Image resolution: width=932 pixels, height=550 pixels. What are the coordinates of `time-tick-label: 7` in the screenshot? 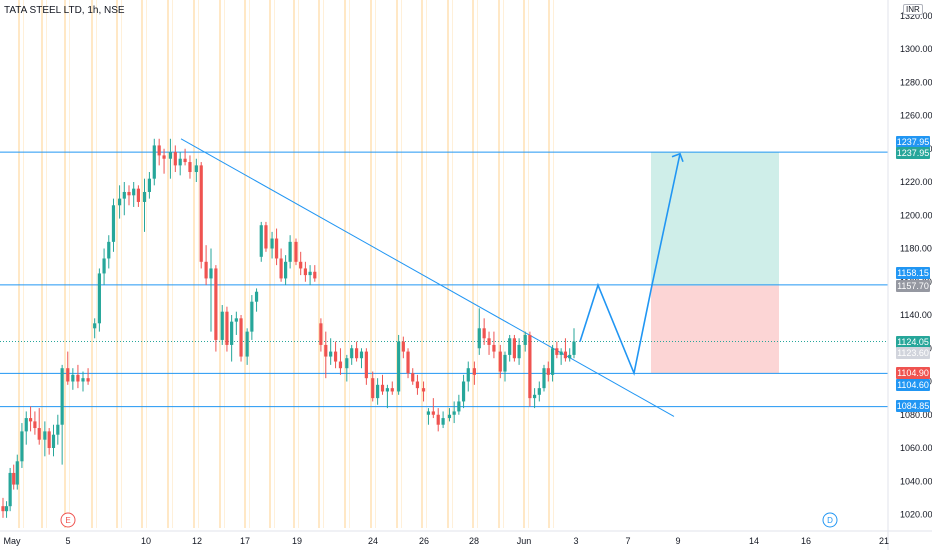 It's located at (627, 541).